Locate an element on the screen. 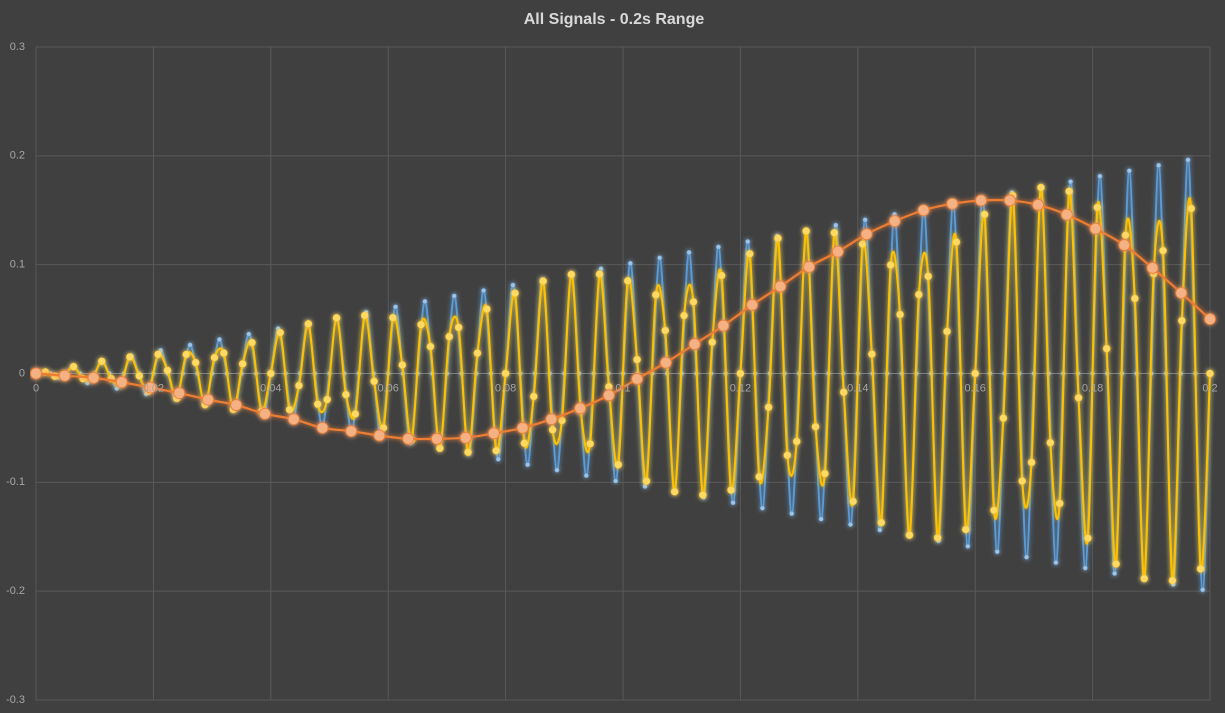 This screenshot has width=1225, height=713. x-tick-label: 0 is located at coordinates (36, 388).